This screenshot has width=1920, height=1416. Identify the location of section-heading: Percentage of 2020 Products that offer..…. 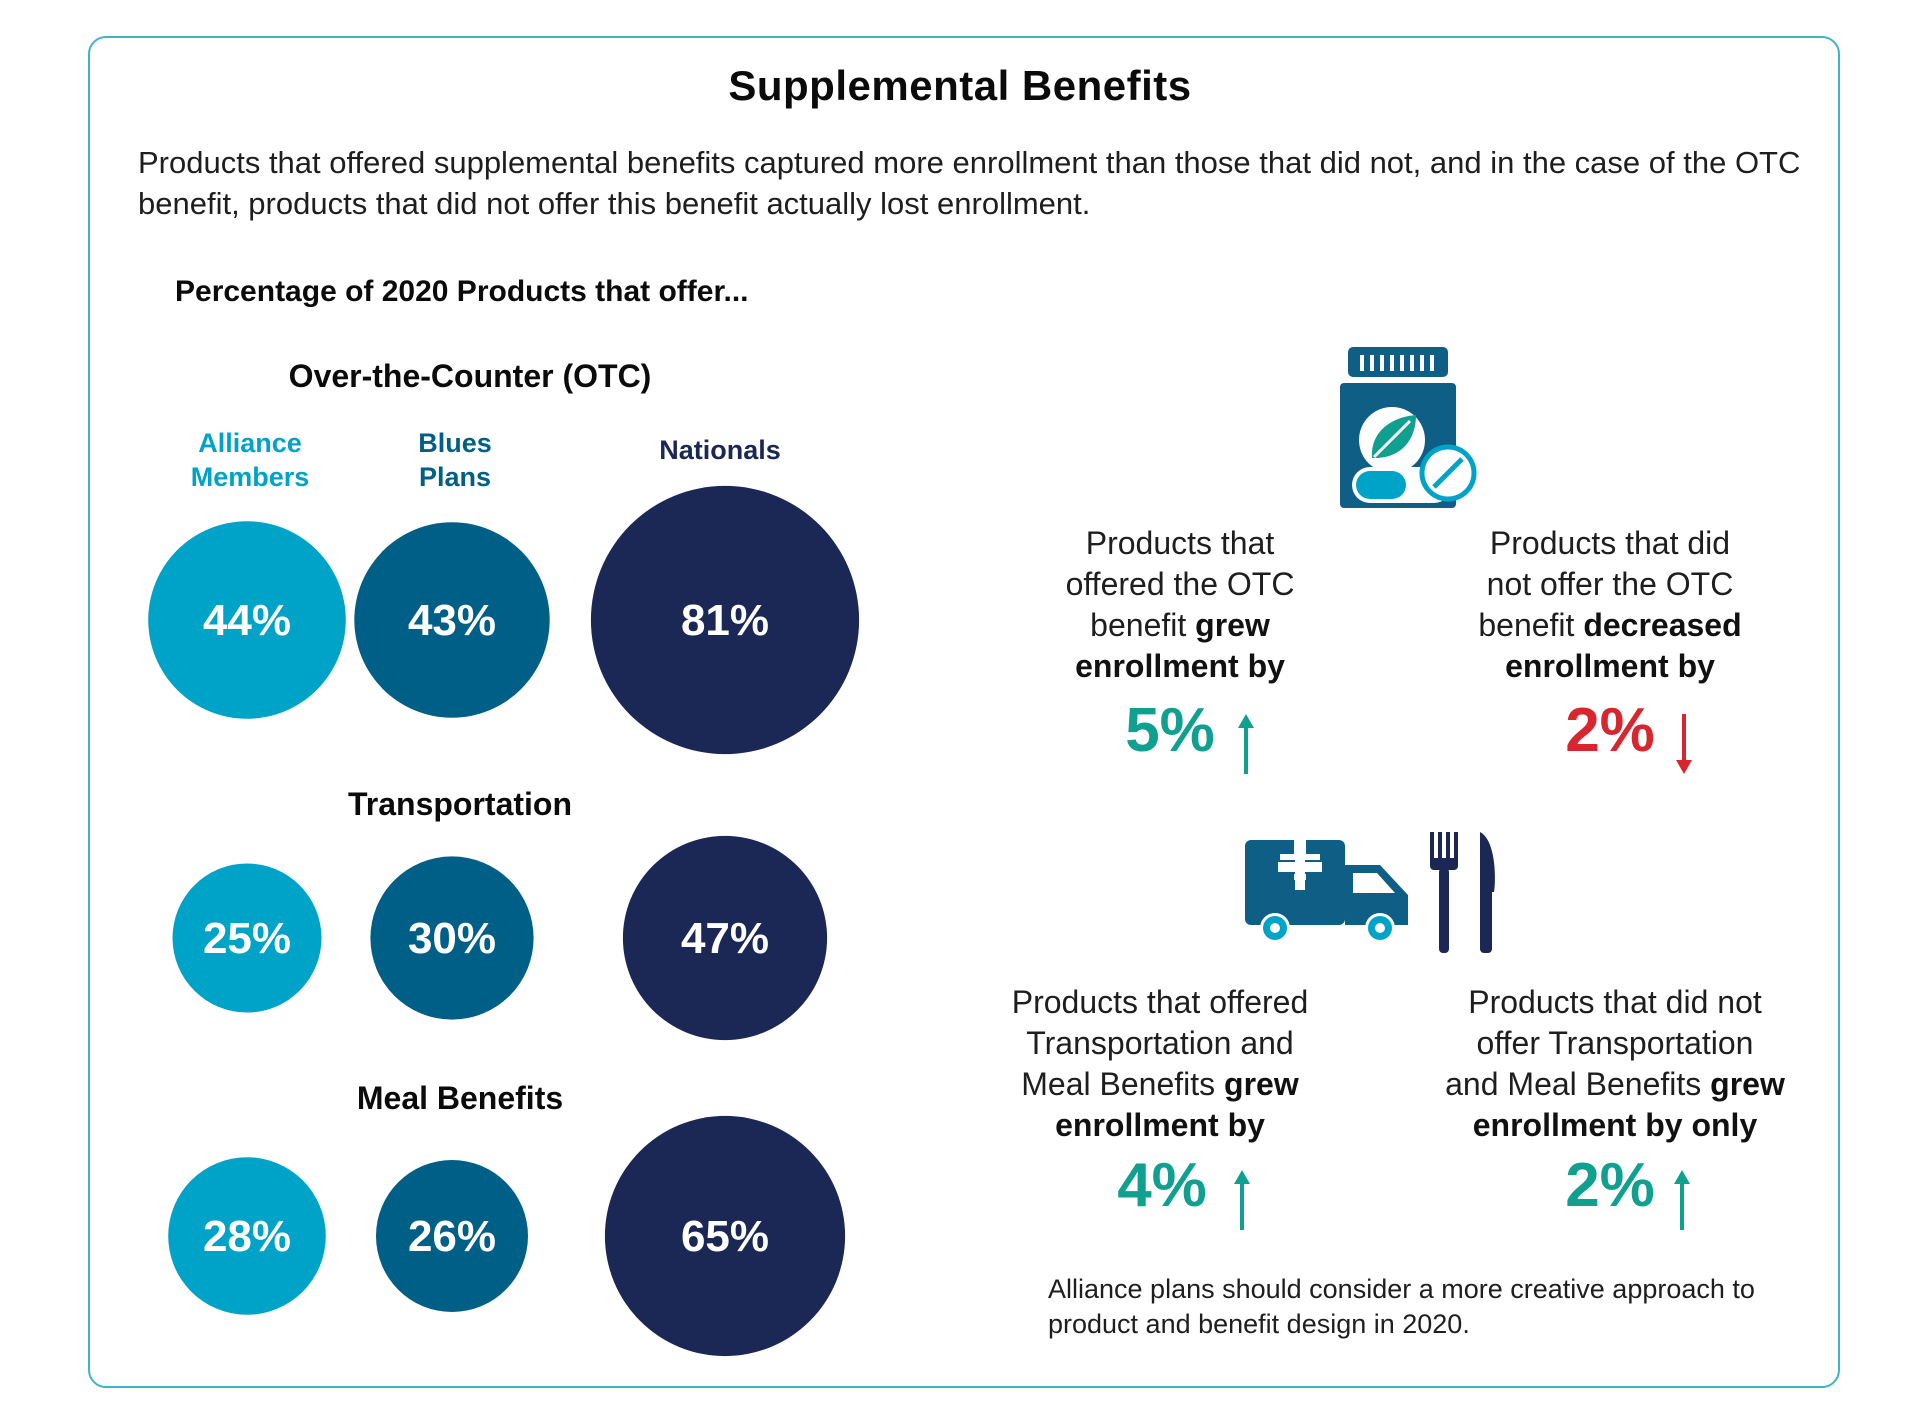
(462, 291).